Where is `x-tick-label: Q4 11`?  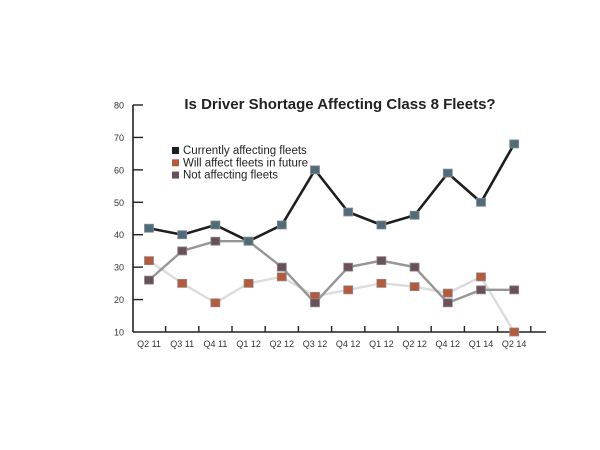 x-tick-label: Q4 11 is located at coordinates (215, 344).